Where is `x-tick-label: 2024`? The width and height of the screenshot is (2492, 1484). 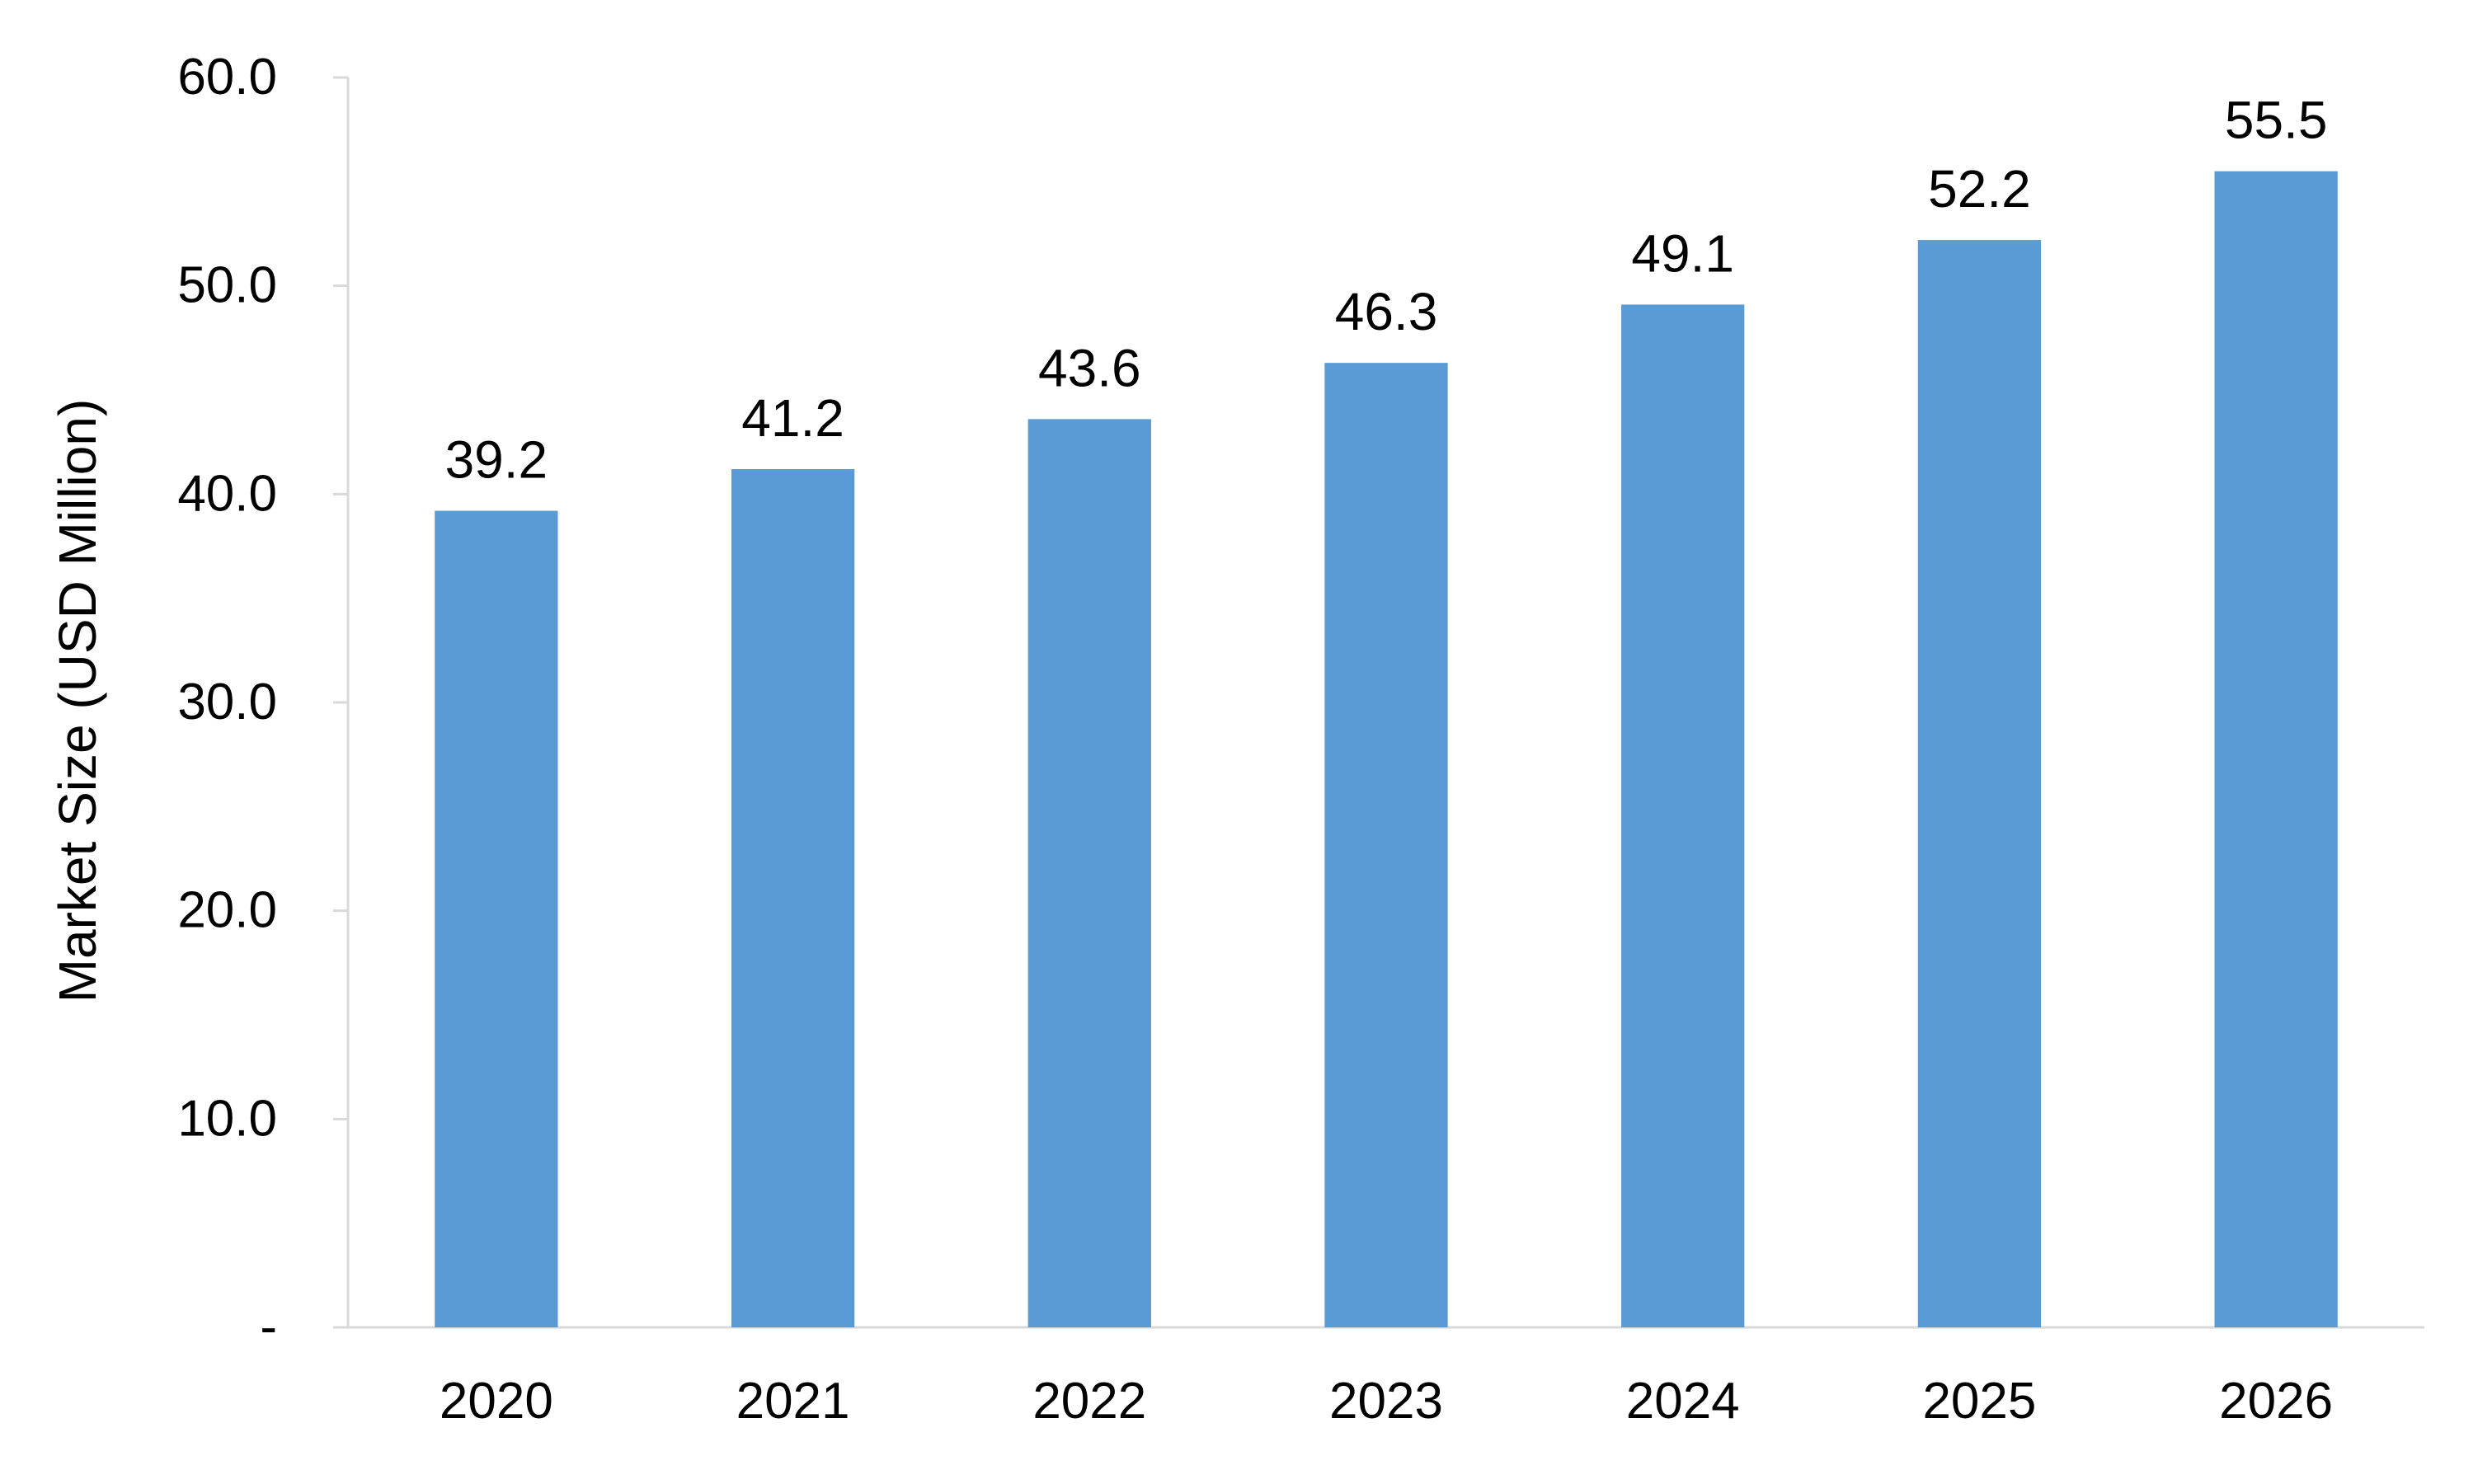 x-tick-label: 2024 is located at coordinates (1683, 1401).